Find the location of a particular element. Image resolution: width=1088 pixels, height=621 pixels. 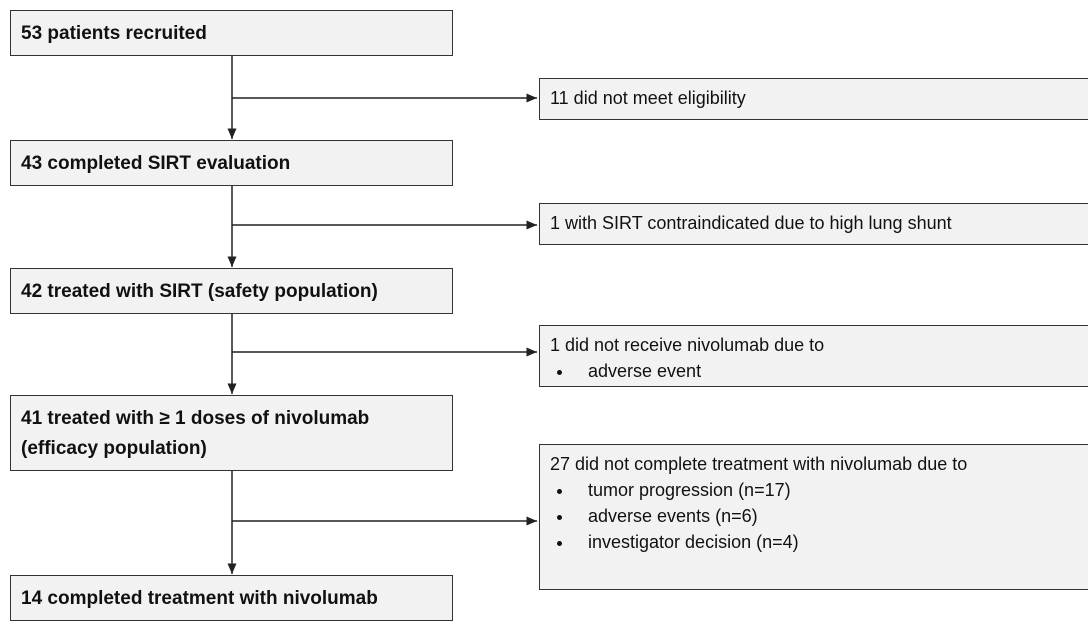

step-box: 53 patients recruited is located at coordinates (231, 33).